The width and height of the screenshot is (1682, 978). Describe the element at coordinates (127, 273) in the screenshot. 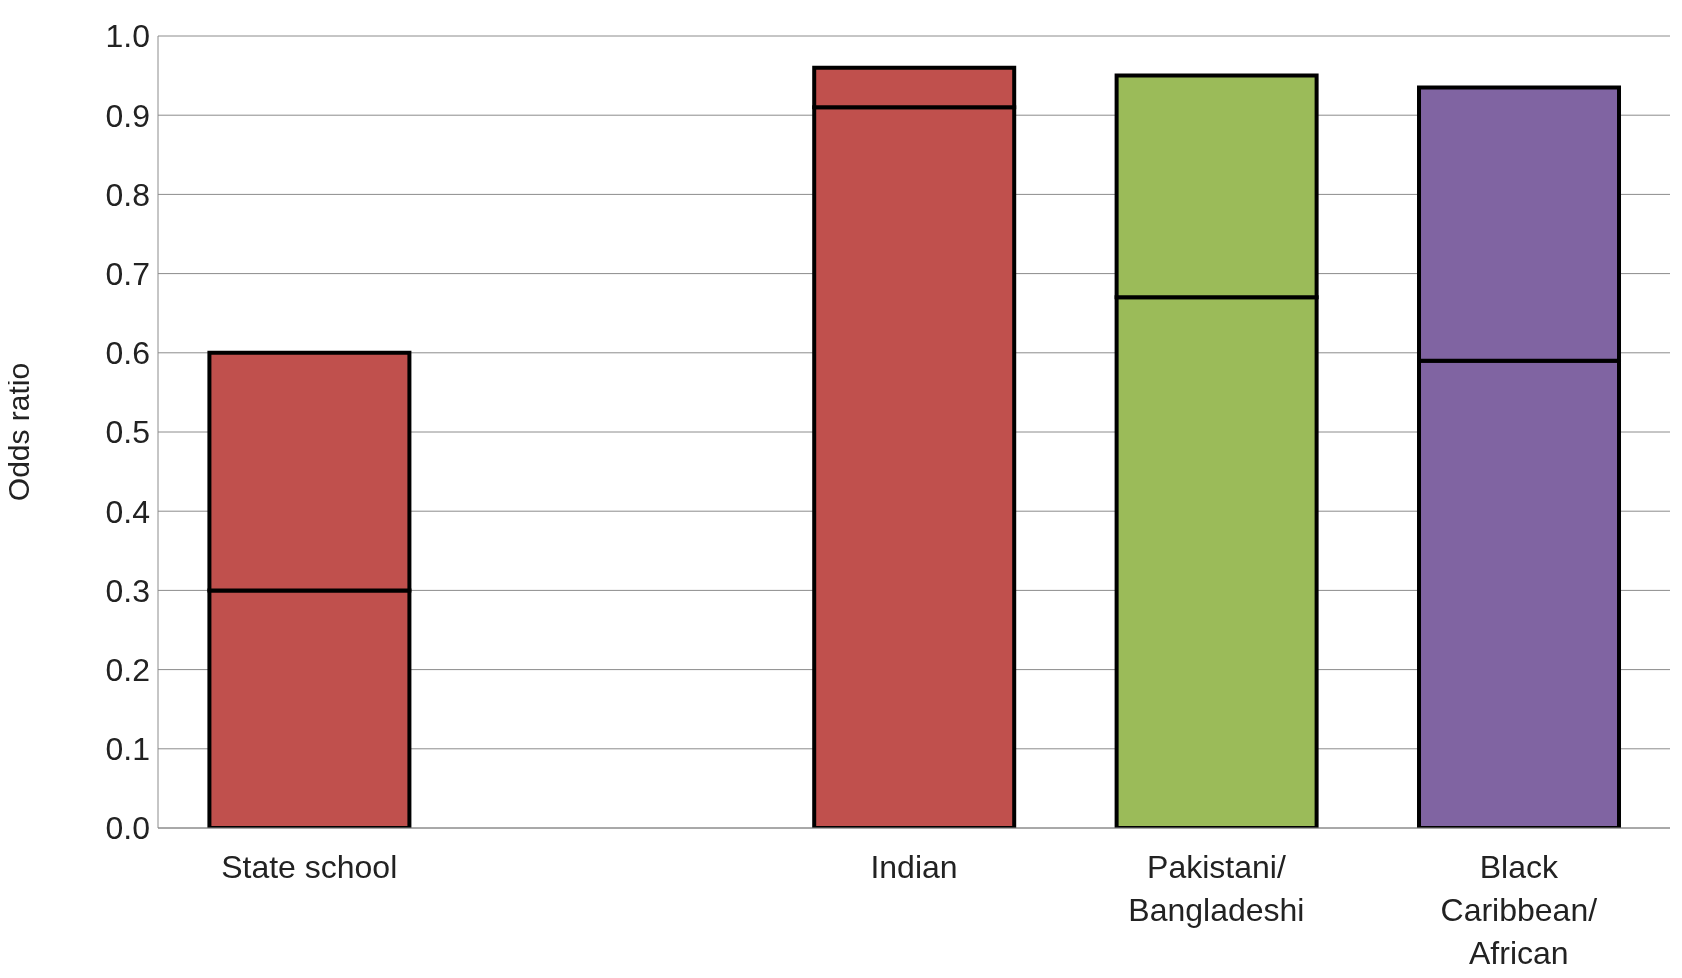

I see `y-tick-label: 0.7` at that location.